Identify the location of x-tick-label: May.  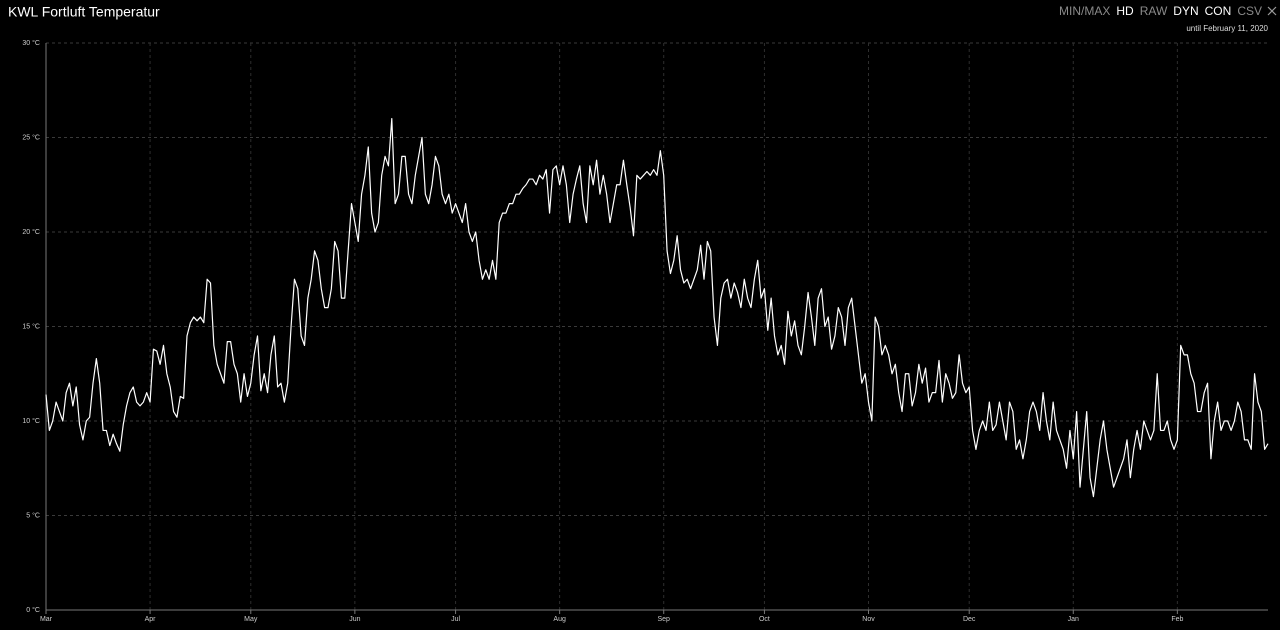
(251, 619).